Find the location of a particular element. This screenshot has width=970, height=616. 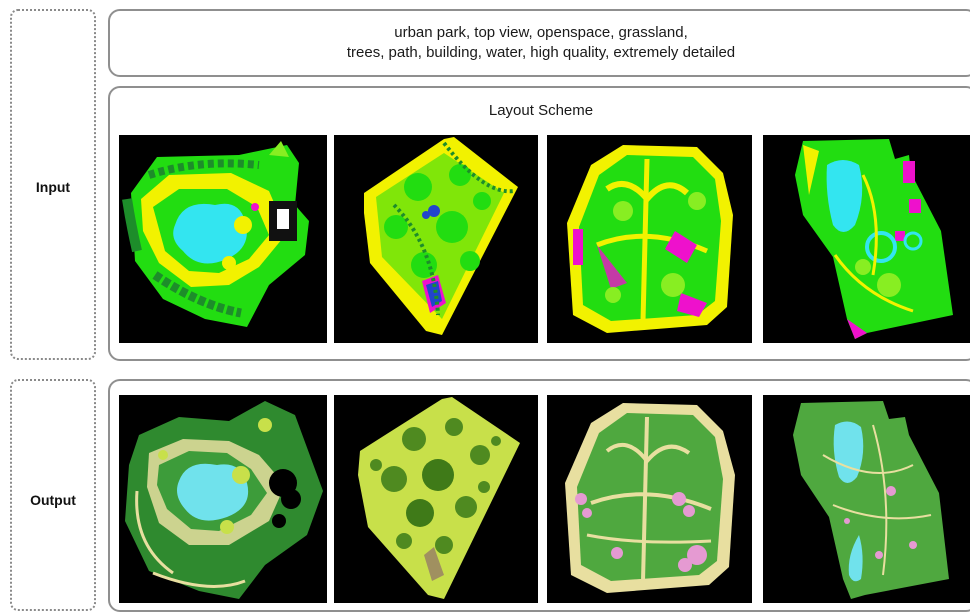

output-label: Output is located at coordinates (53, 500).